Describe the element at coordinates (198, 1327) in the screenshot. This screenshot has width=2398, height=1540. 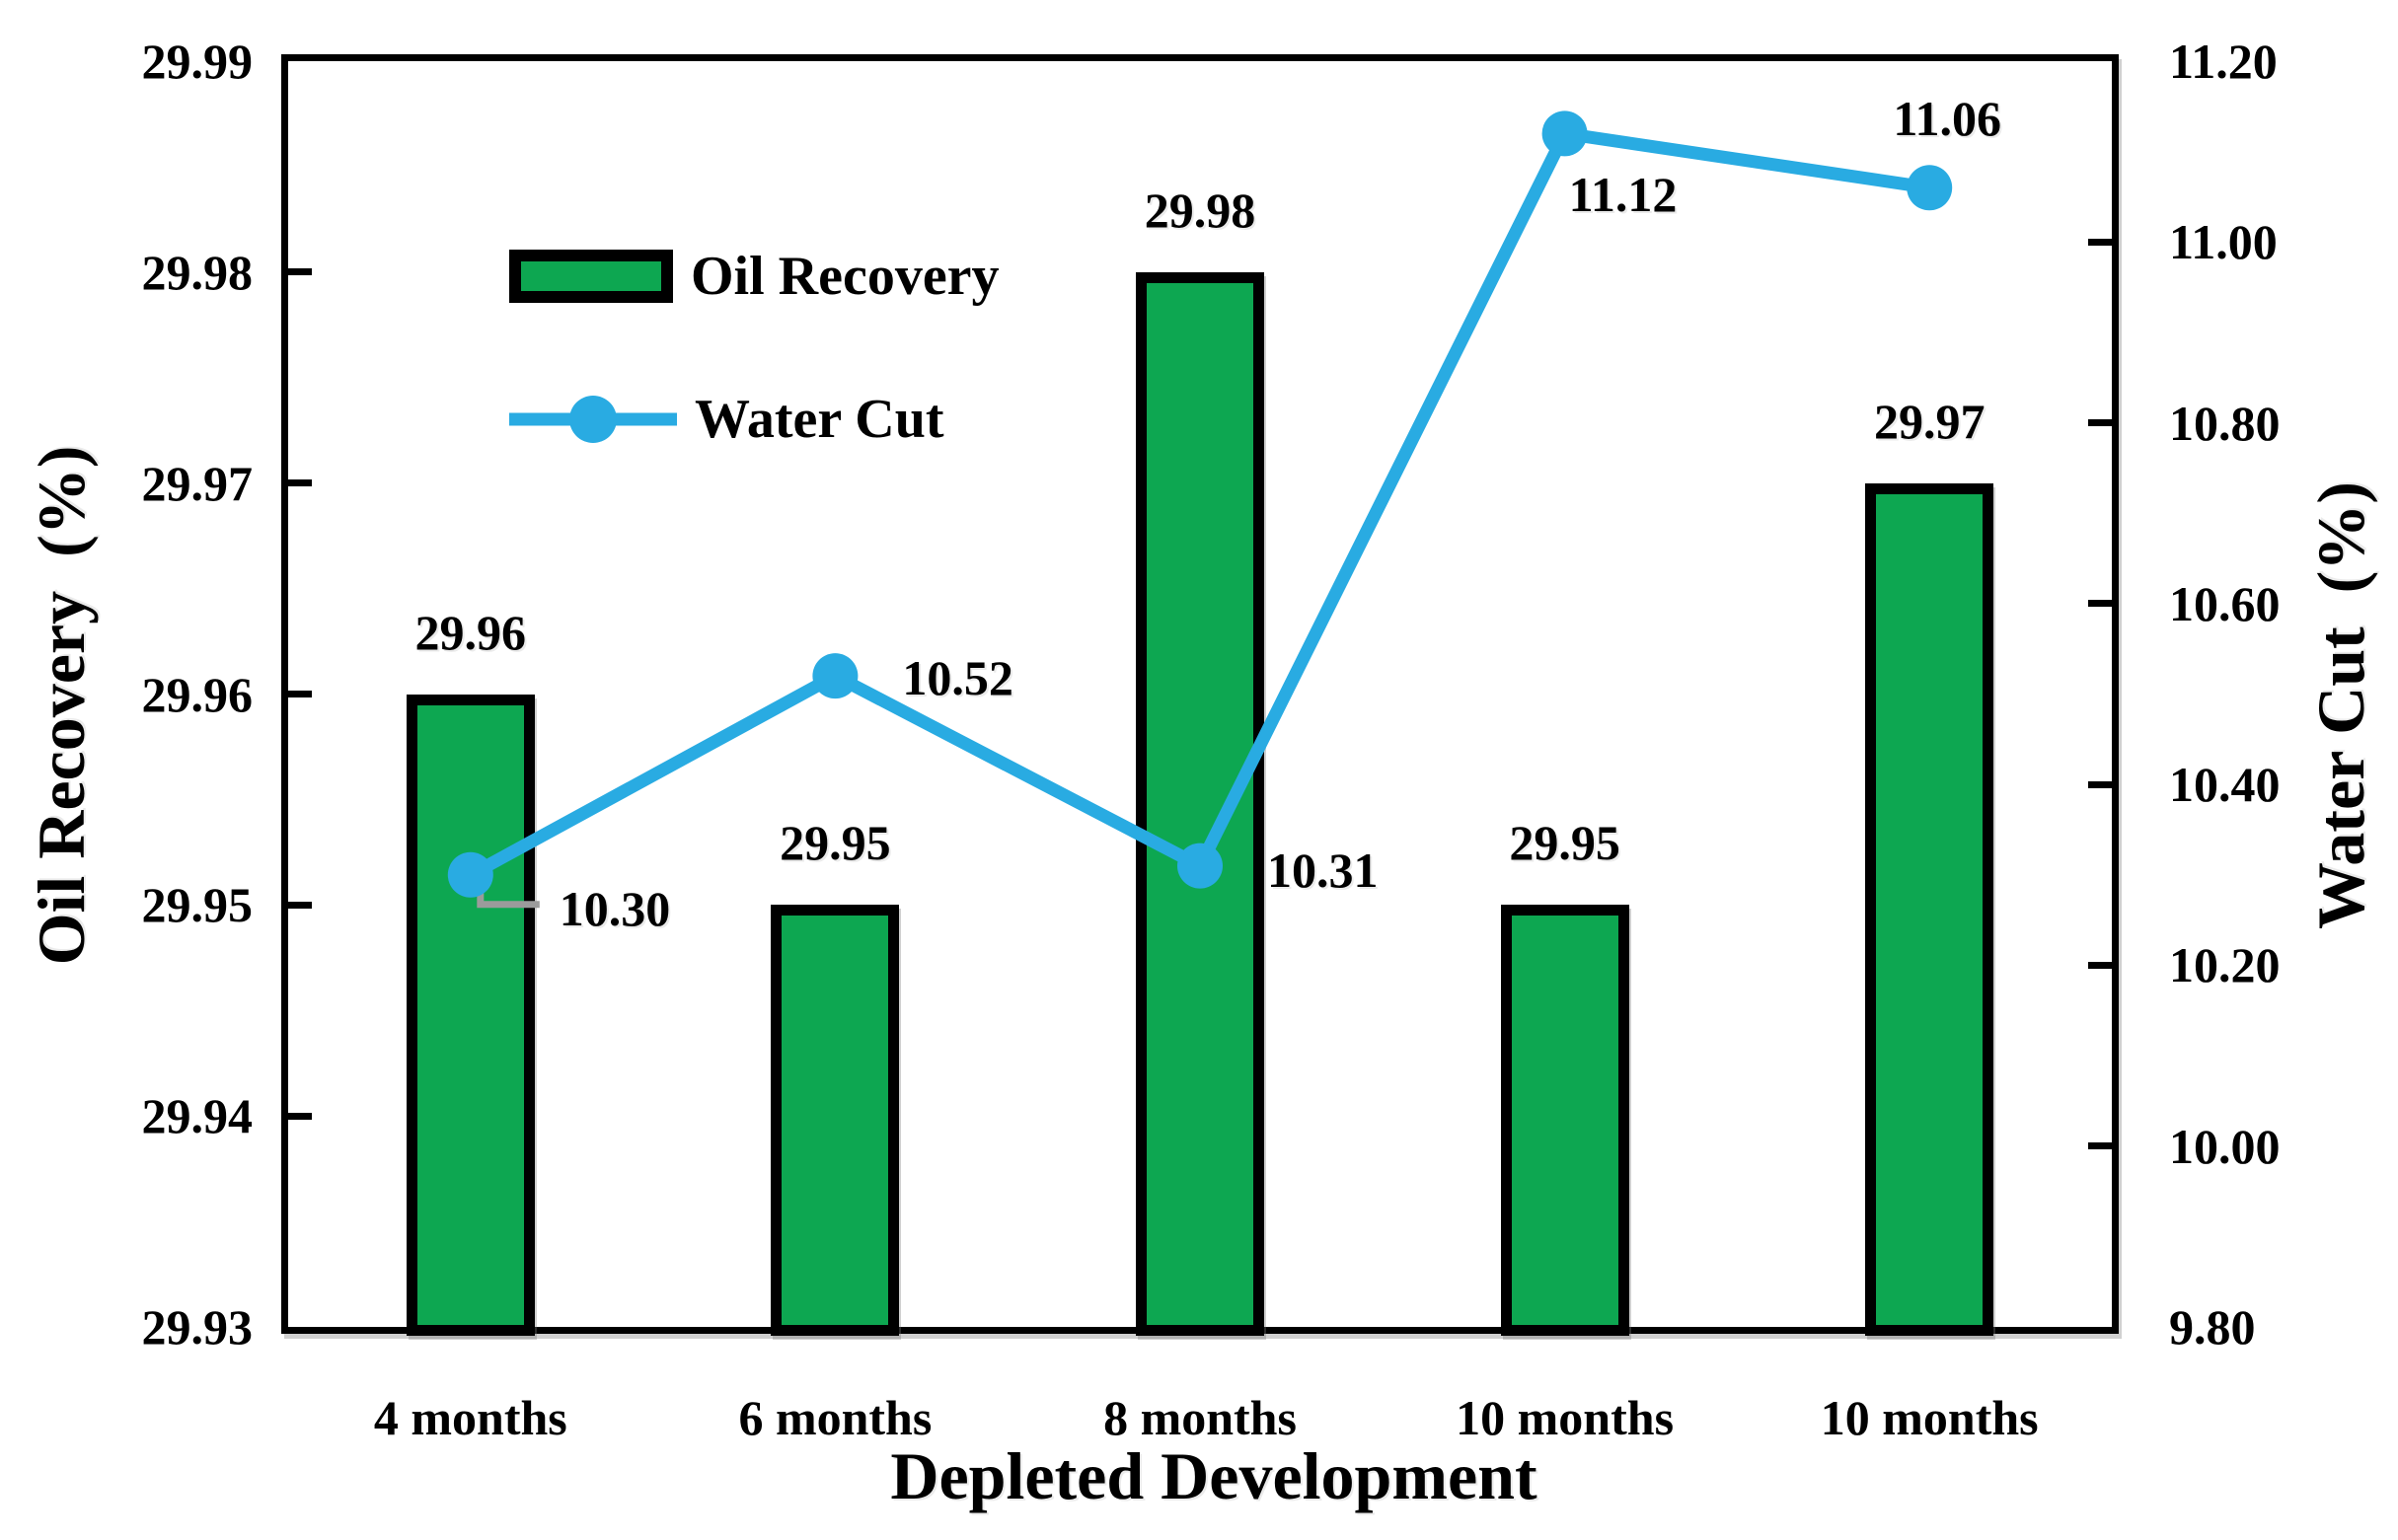
I see `left-axis-tick-label: 29.93` at that location.